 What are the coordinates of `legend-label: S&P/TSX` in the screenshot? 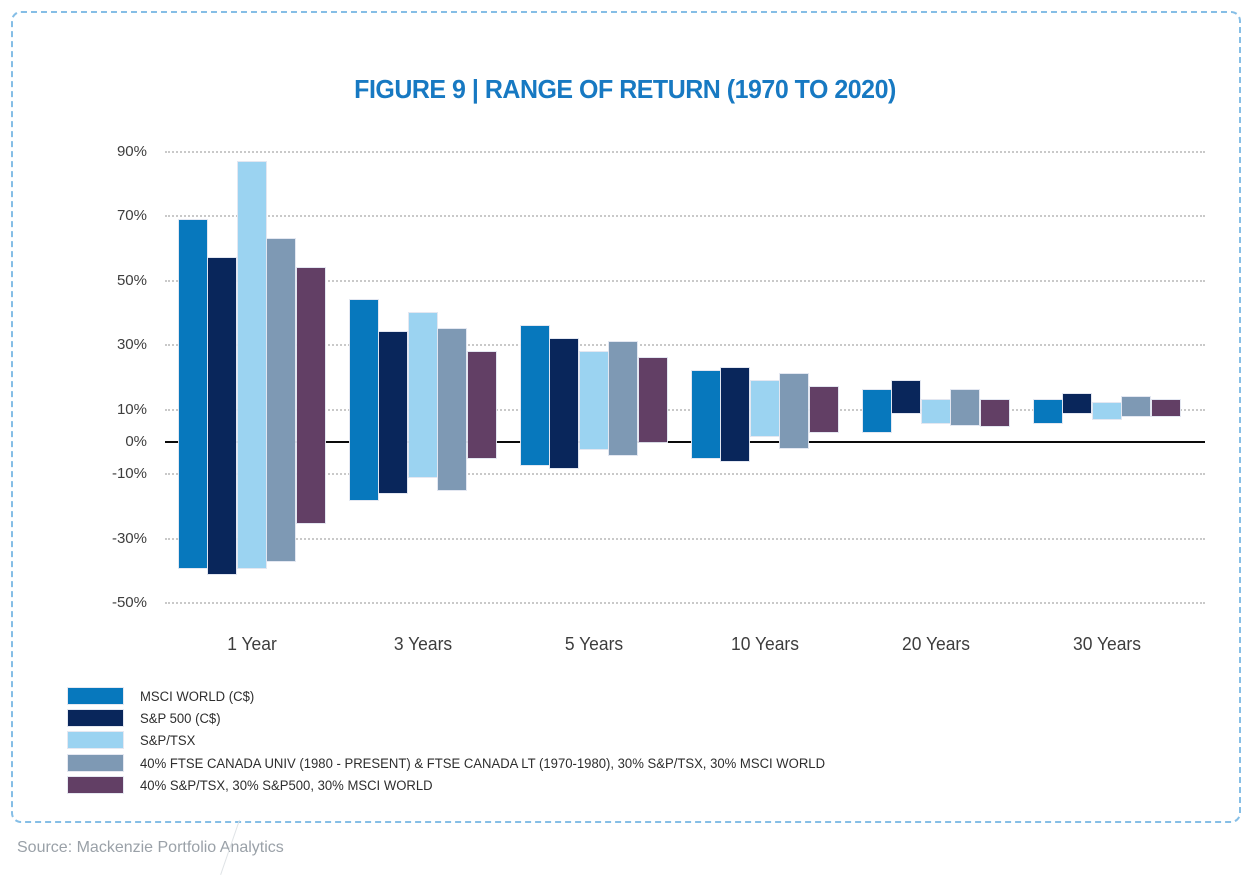 It's located at (168, 741).